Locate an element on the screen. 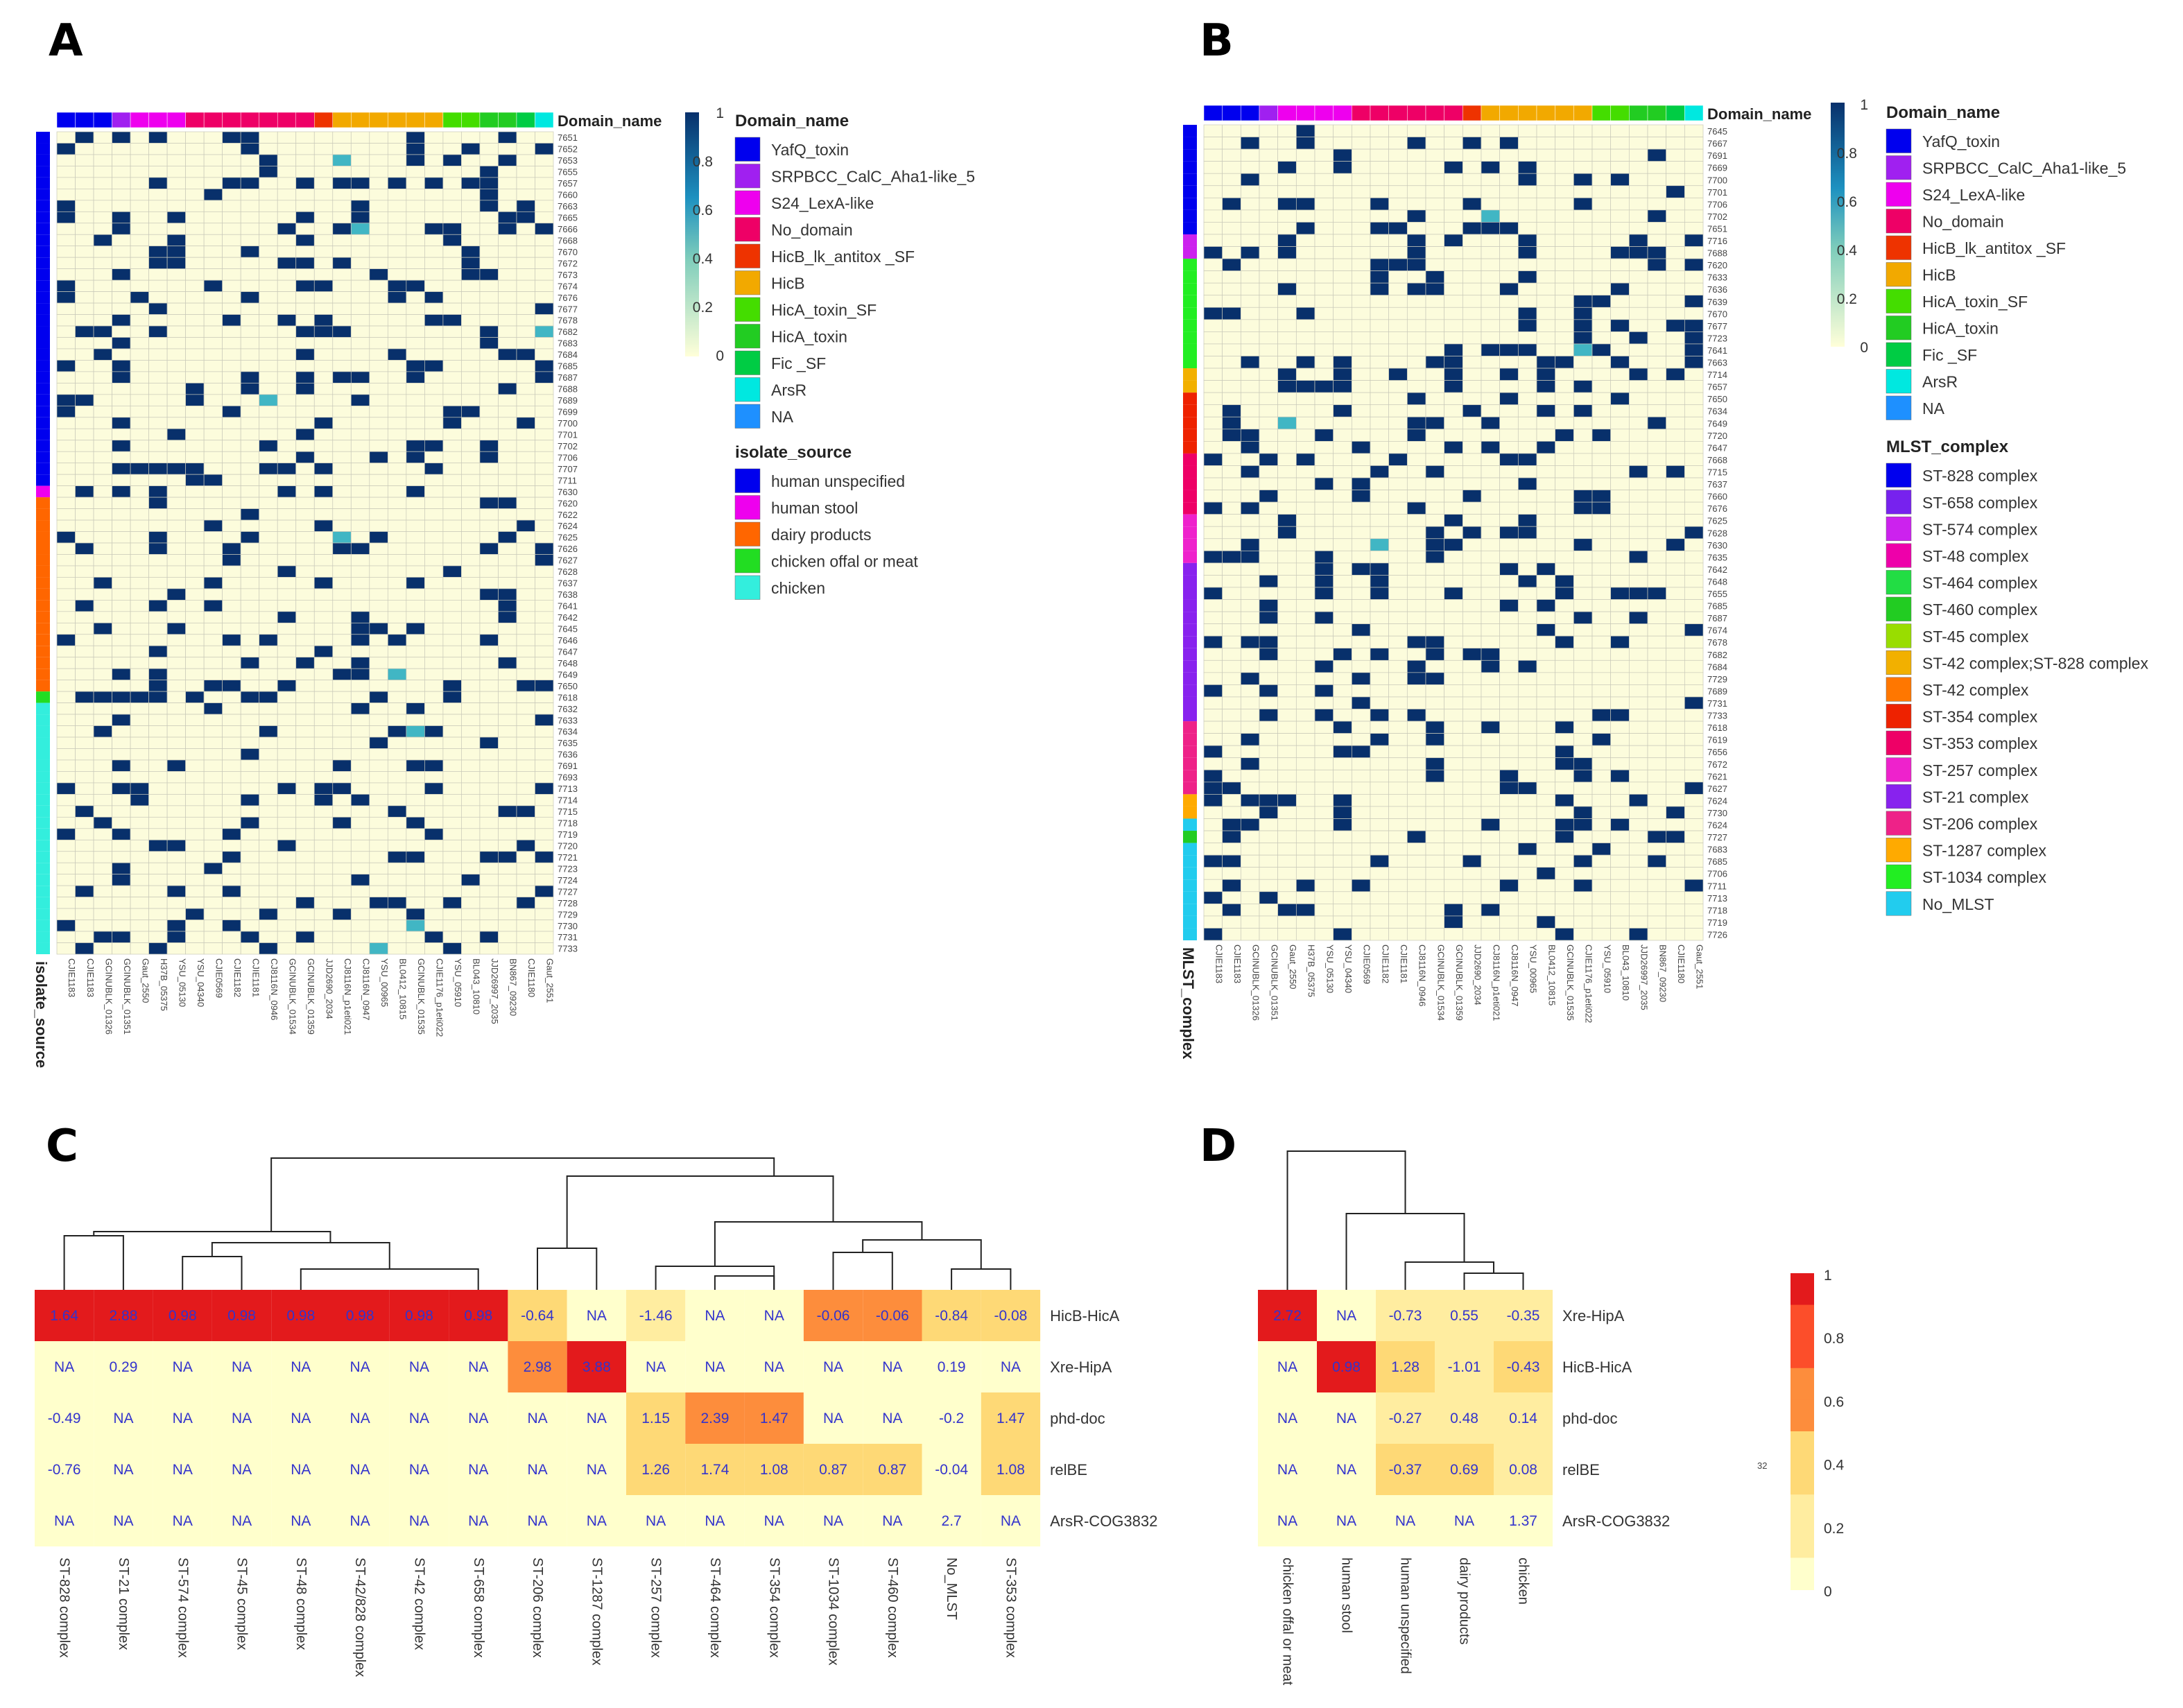 This screenshot has height=1708, width=2183. legend-label: YafQ_toxin is located at coordinates (810, 150).